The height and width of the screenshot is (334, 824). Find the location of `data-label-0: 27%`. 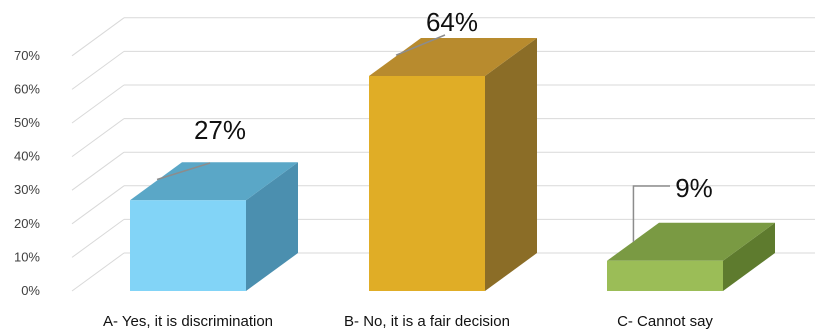

data-label-0: 27% is located at coordinates (220, 130).